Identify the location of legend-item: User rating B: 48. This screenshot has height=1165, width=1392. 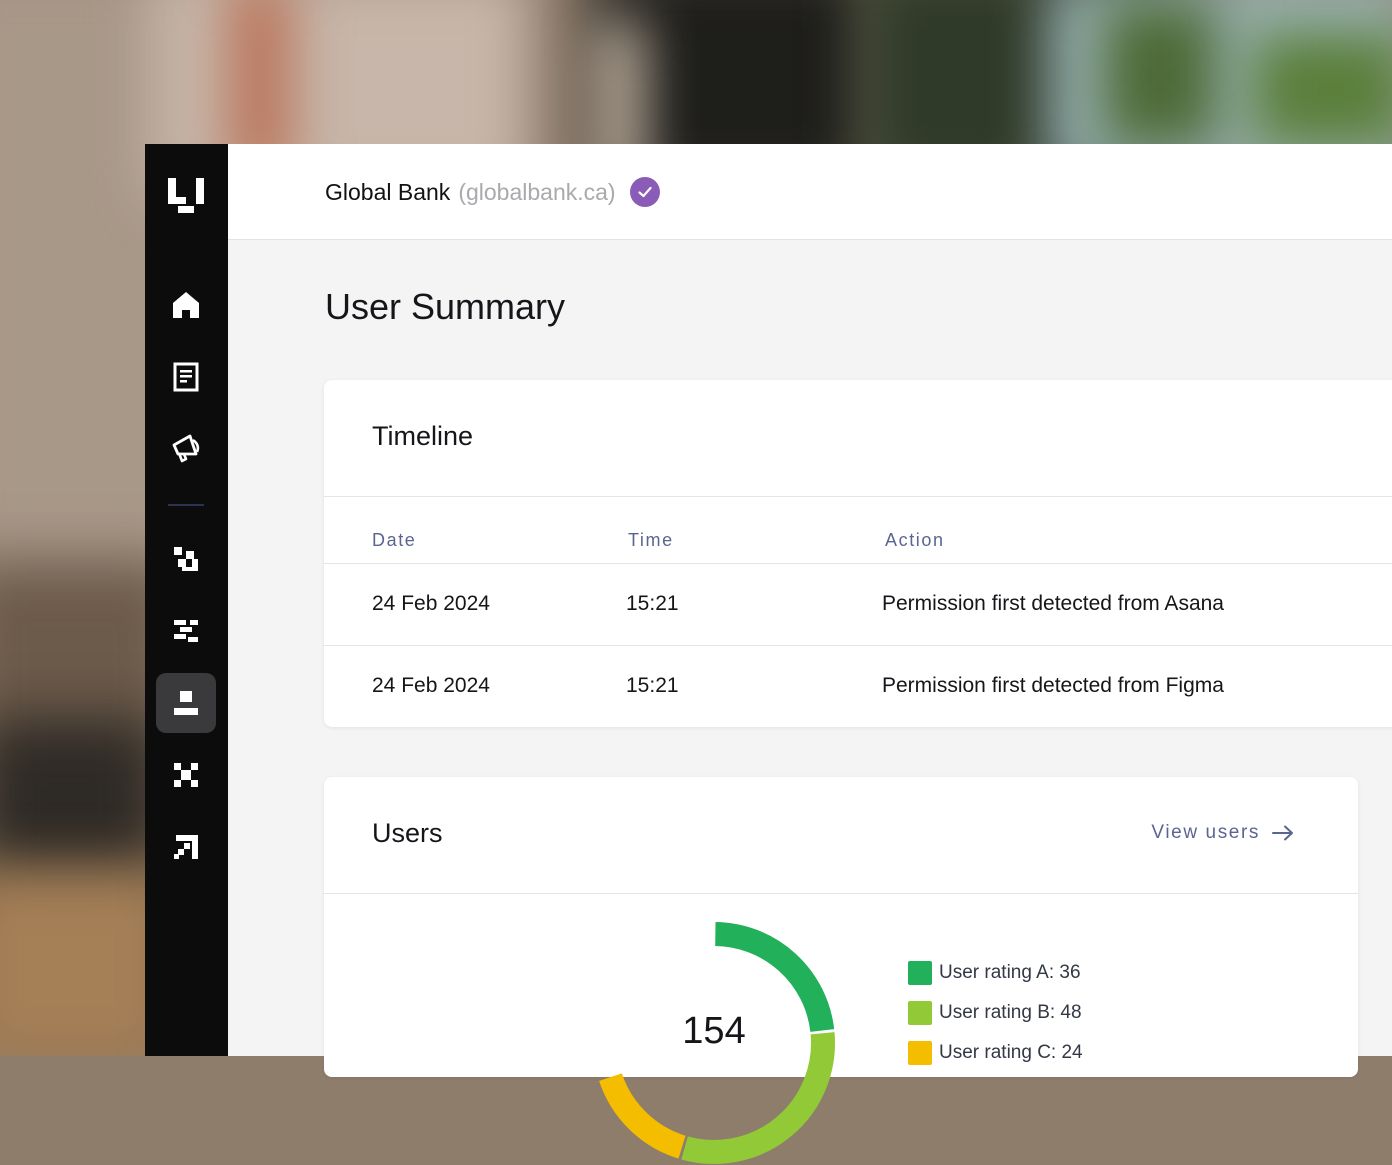
(995, 1013).